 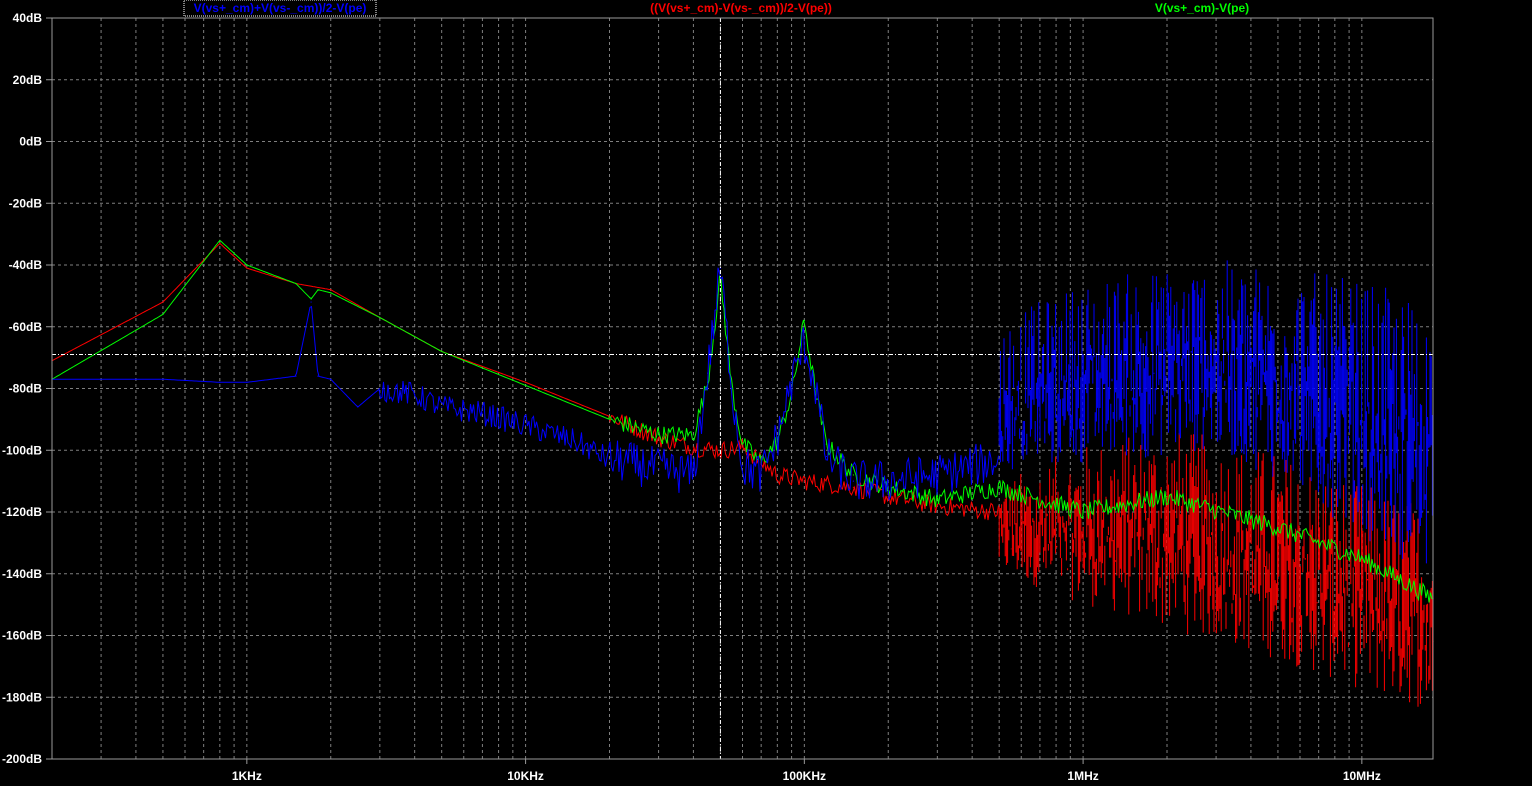 I want to click on y-tick-label: -200dB, so click(x=22, y=759).